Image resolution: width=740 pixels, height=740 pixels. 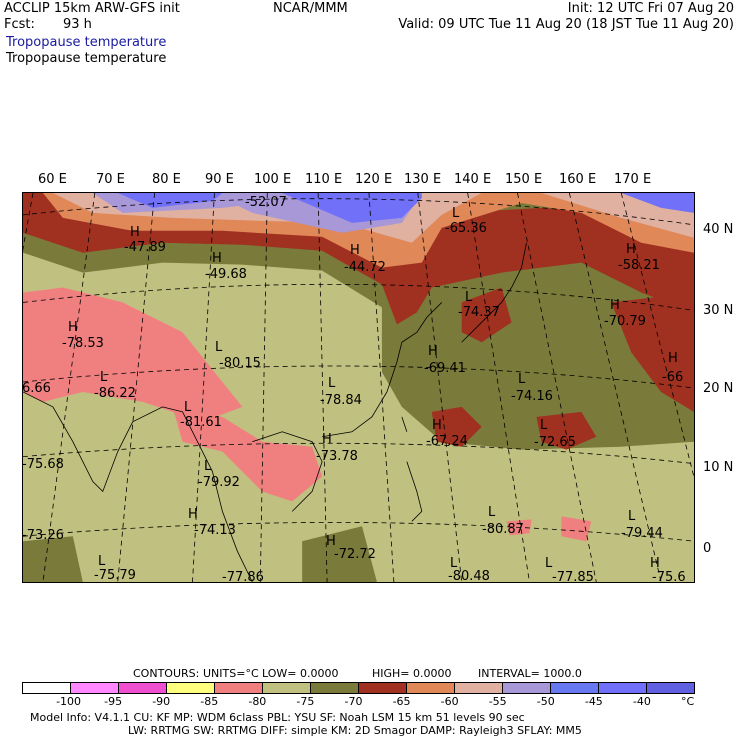 I want to click on patch-dark-olive-sw, so click(x=53, y=559).